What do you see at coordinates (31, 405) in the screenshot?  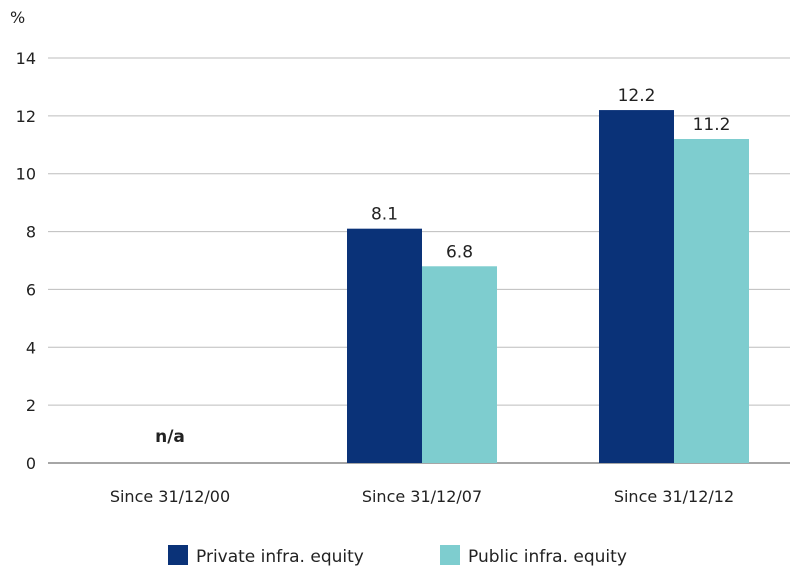 I see `y-tick-label: 2` at bounding box center [31, 405].